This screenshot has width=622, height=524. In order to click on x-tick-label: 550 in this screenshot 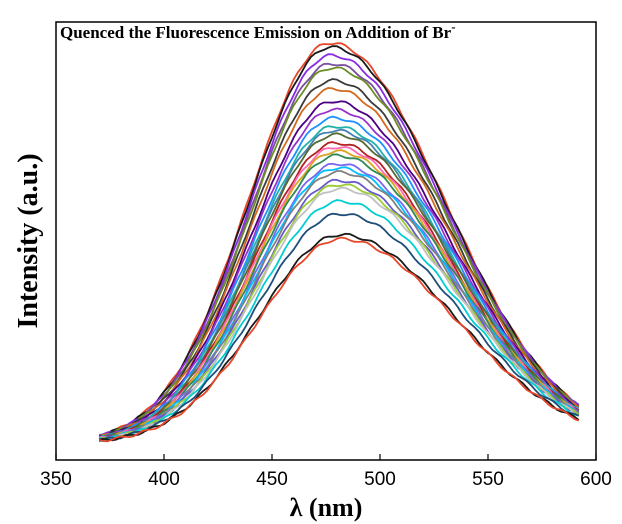, I will do `click(488, 479)`.